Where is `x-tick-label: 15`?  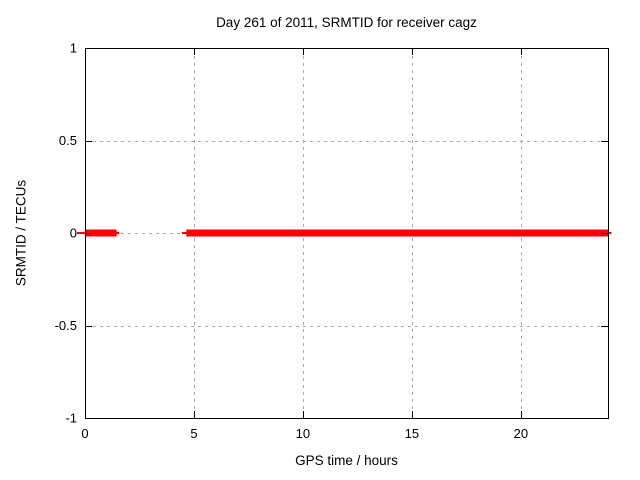
x-tick-label: 15 is located at coordinates (412, 433).